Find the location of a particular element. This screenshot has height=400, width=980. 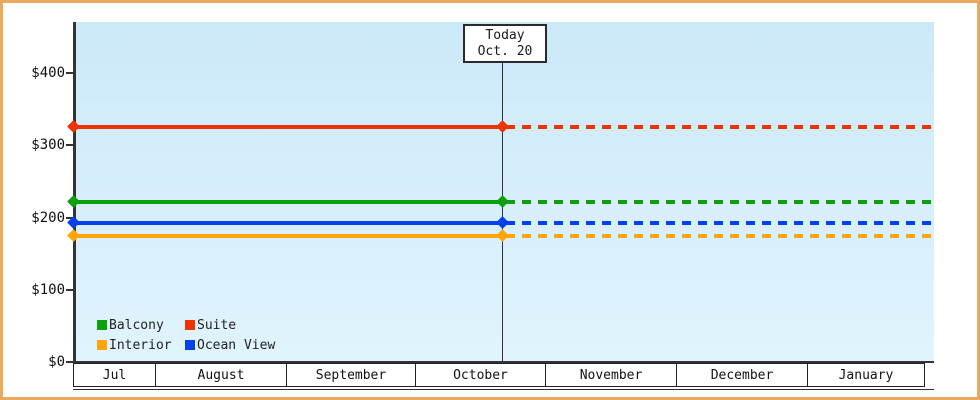

price-line-dotted-suite is located at coordinates (720, 127).